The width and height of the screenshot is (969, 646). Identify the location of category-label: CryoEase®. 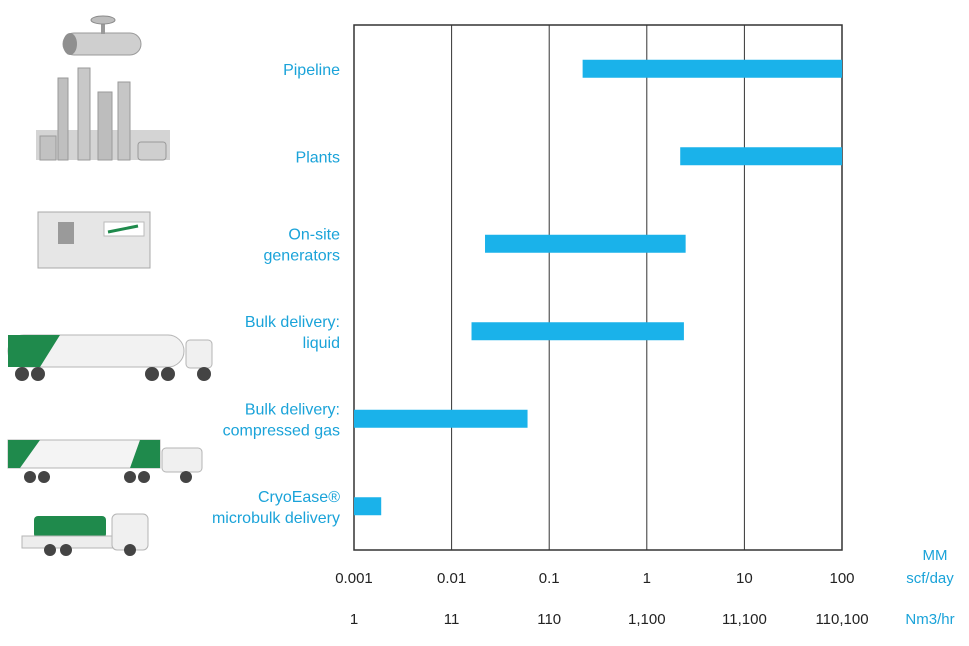
(299, 497).